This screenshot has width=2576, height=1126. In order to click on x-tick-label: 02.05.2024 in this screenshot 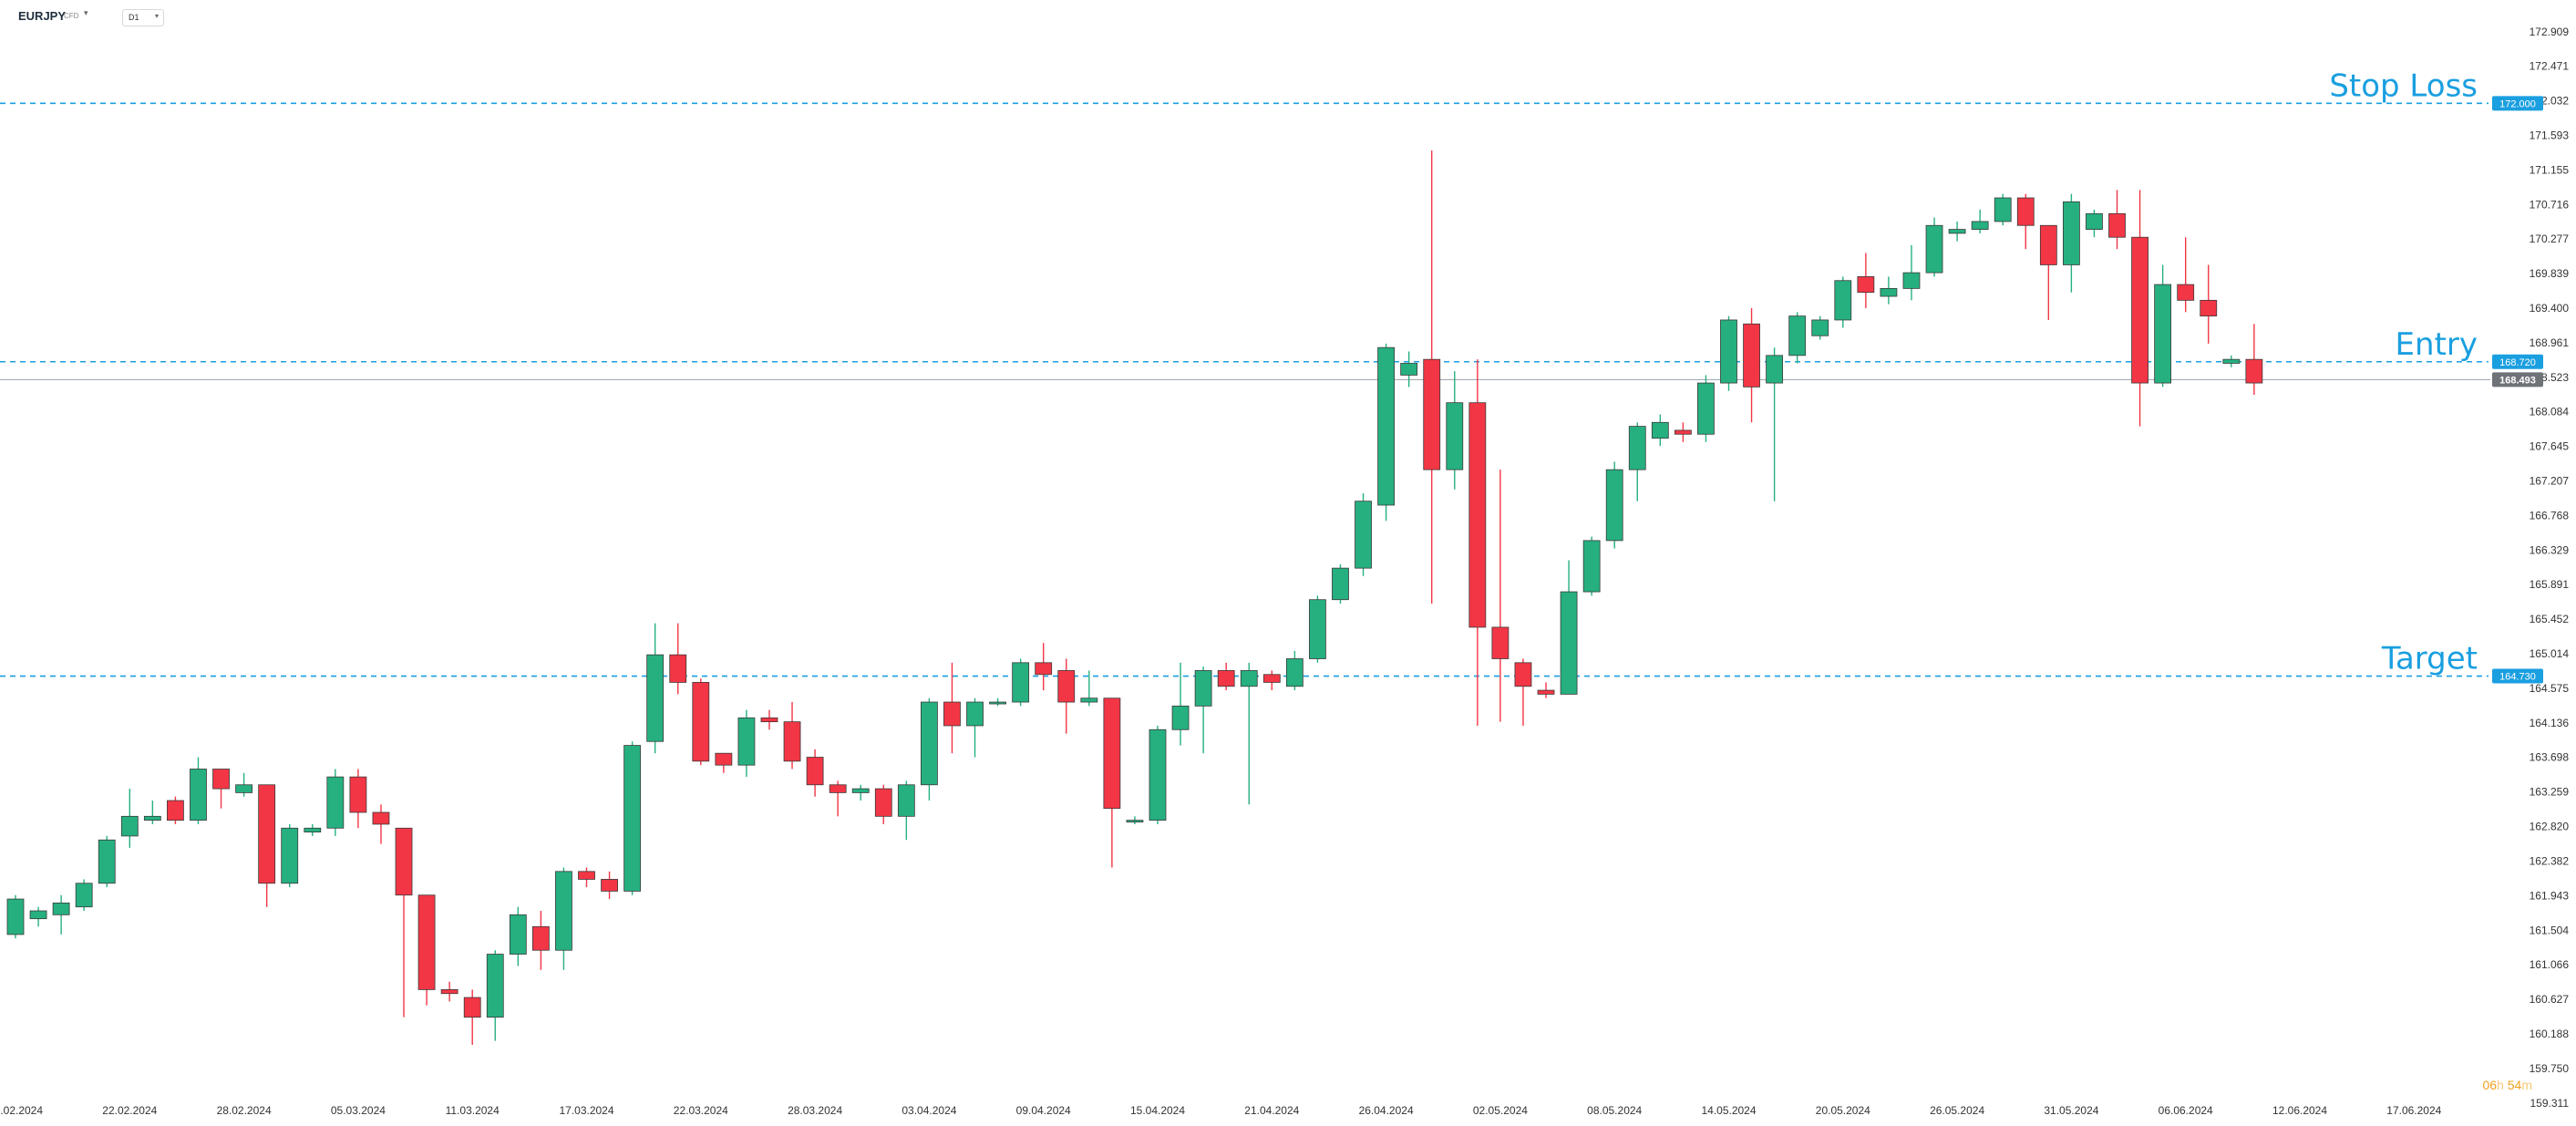, I will do `click(1500, 1111)`.